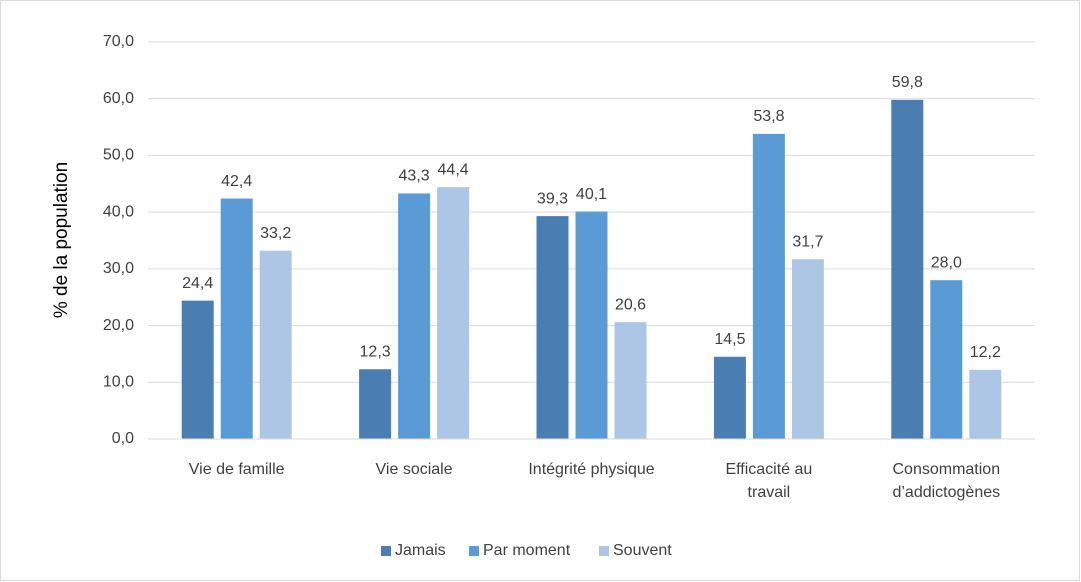  What do you see at coordinates (118, 155) in the screenshot?
I see `y-tick-label: 50,0` at bounding box center [118, 155].